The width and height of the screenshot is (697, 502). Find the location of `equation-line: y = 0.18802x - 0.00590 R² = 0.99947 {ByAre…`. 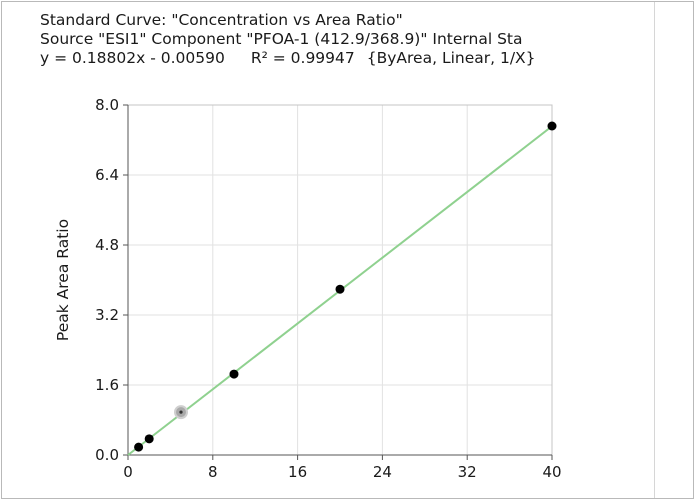

equation-line: y = 0.18802x - 0.00590 R² = 0.99947 {ByAre… is located at coordinates (288, 58).